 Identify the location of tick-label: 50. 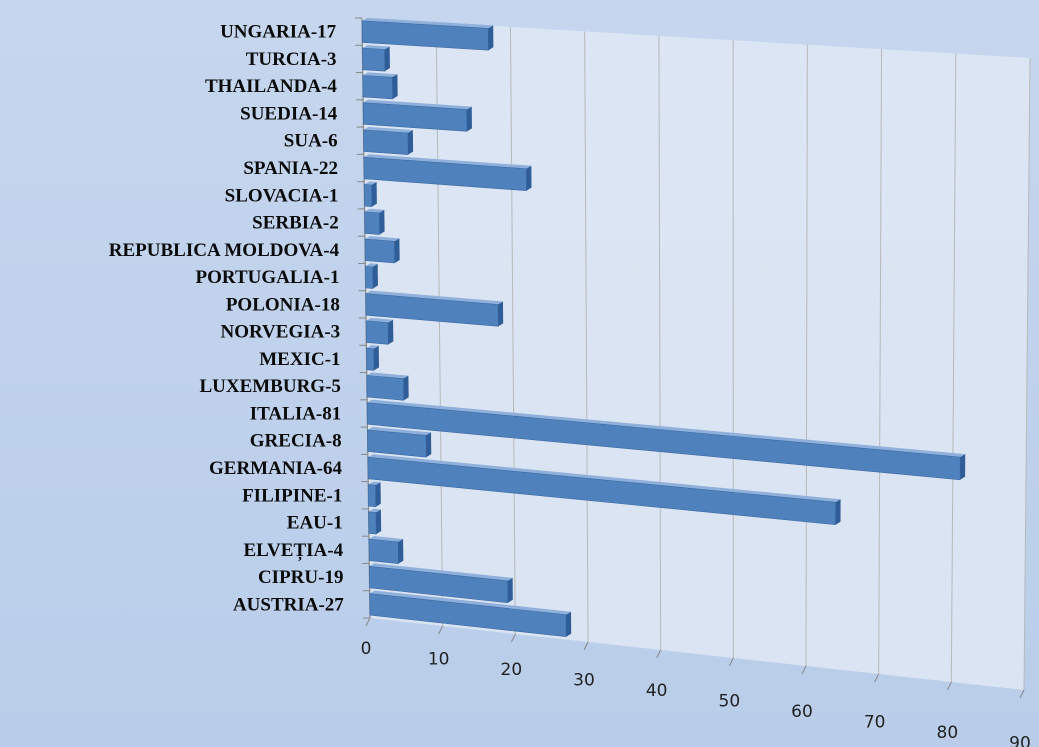
(730, 702).